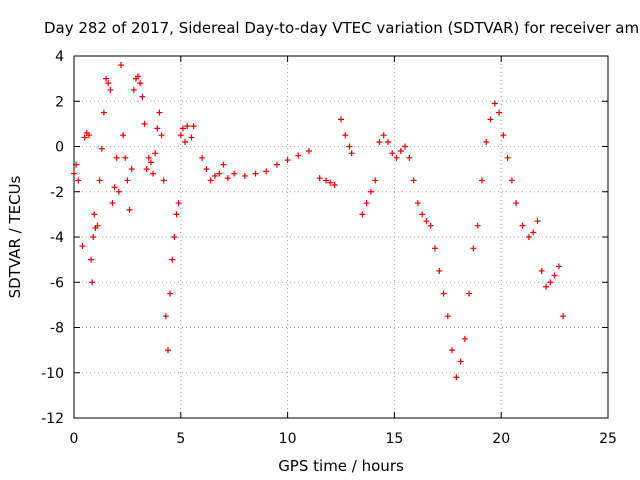 The height and width of the screenshot is (480, 640). Describe the element at coordinates (15, 236) in the screenshot. I see `y-axis-label: SDTVAR / TECUs` at that location.